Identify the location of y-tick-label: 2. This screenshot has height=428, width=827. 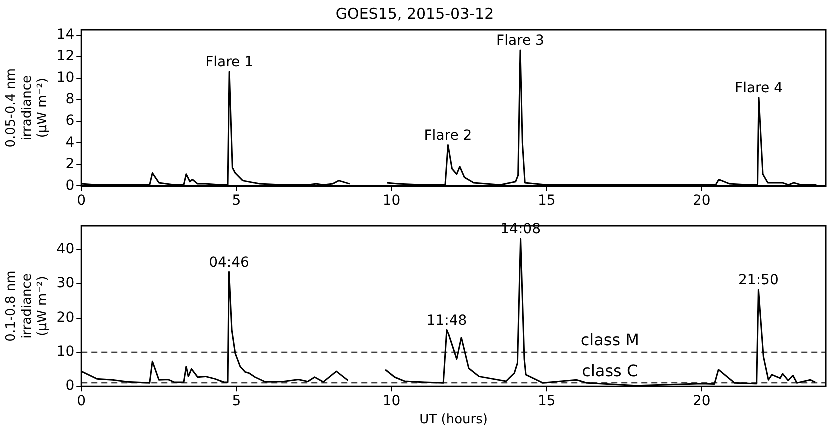
(70, 164).